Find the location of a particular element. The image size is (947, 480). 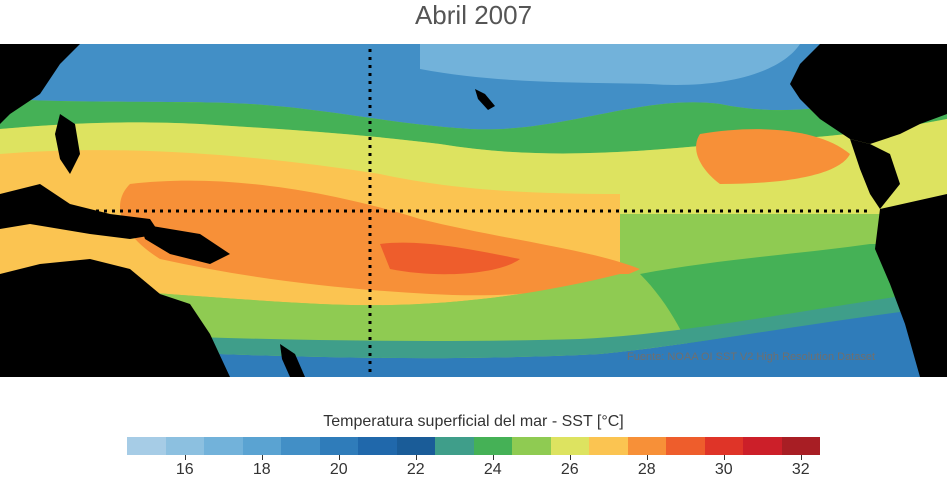

map-title: Abril 2007 is located at coordinates (473, 15).